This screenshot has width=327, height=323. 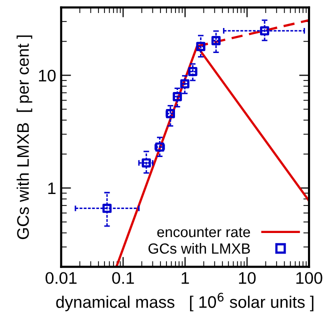 I want to click on x-tick-label: 10, so click(x=247, y=278).